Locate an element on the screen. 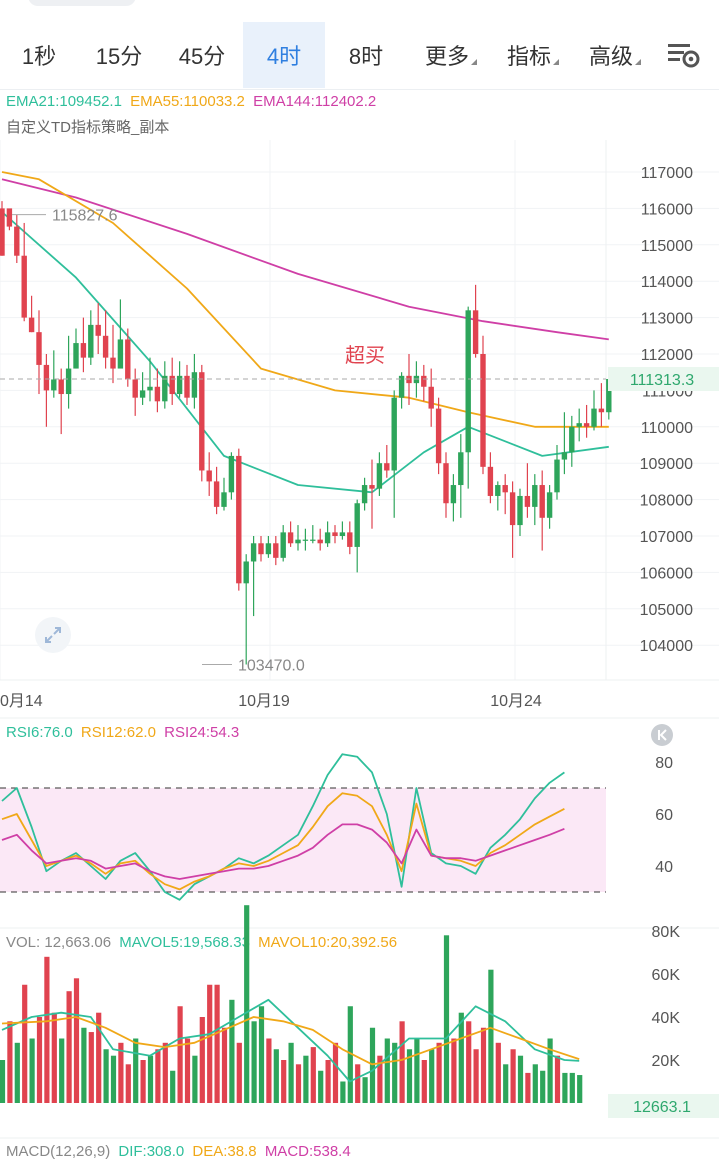 The height and width of the screenshot is (1165, 719). strategy-legend: 自定义TD指标策略_副本 is located at coordinates (88, 127).